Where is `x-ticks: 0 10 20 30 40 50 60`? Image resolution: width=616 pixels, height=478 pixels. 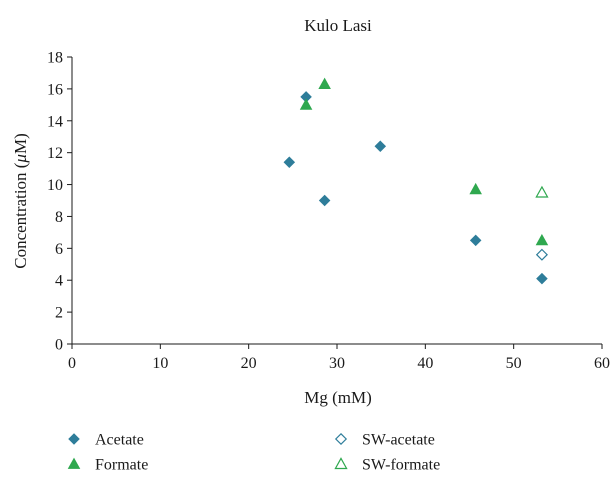 x-ticks: 0 10 20 30 40 50 60 is located at coordinates (339, 358).